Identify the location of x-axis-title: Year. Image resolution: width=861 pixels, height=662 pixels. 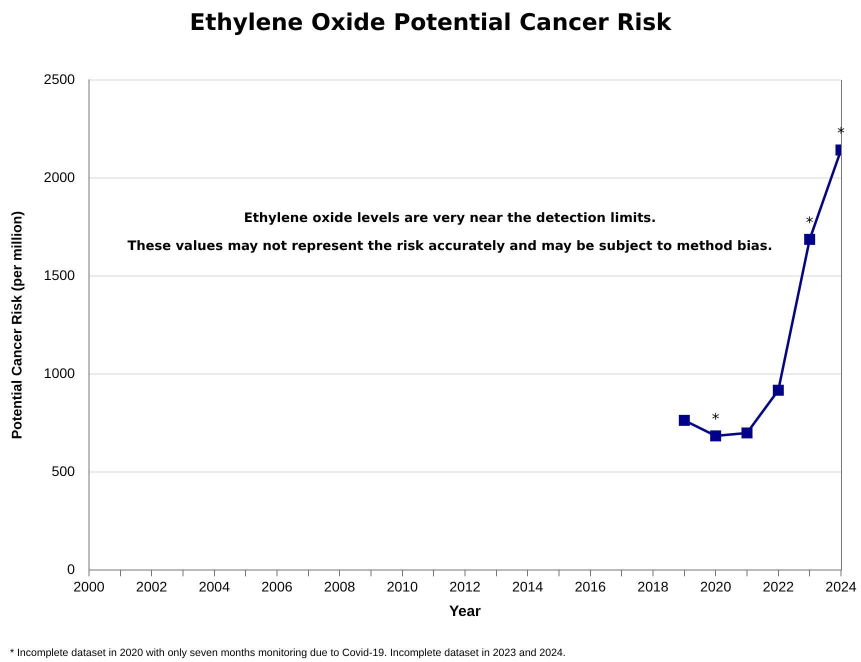
(465, 611).